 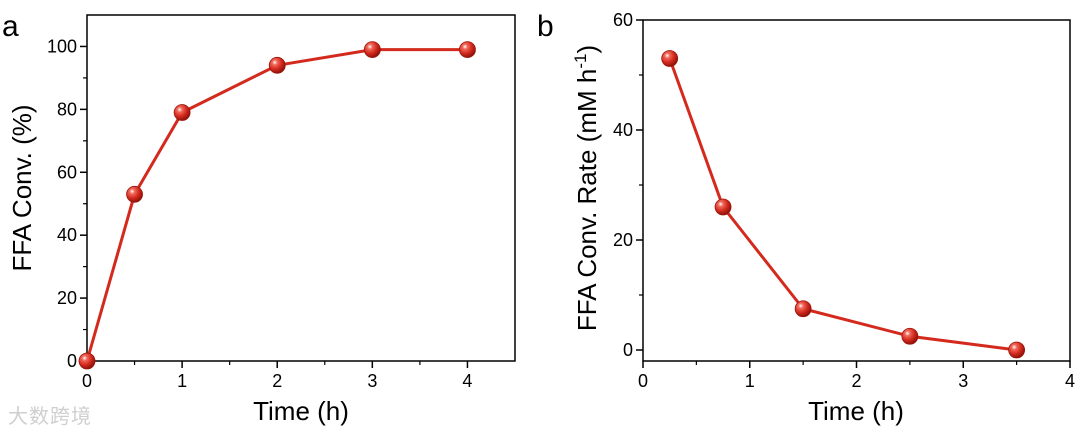 What do you see at coordinates (67, 172) in the screenshot?
I see `panel-a-y-tick-label: 60` at bounding box center [67, 172].